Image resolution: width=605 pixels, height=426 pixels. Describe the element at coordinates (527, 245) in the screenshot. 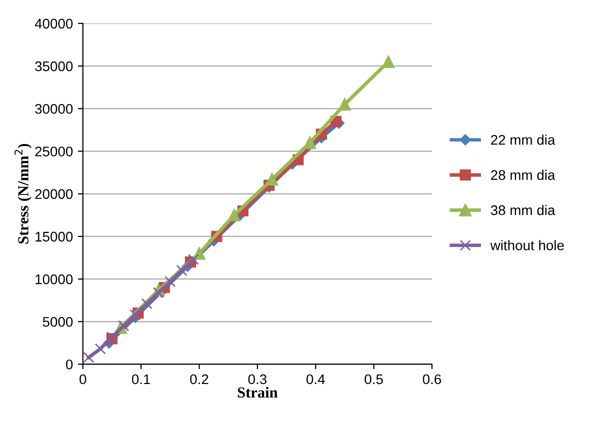

I see `legend-label: without hole` at that location.